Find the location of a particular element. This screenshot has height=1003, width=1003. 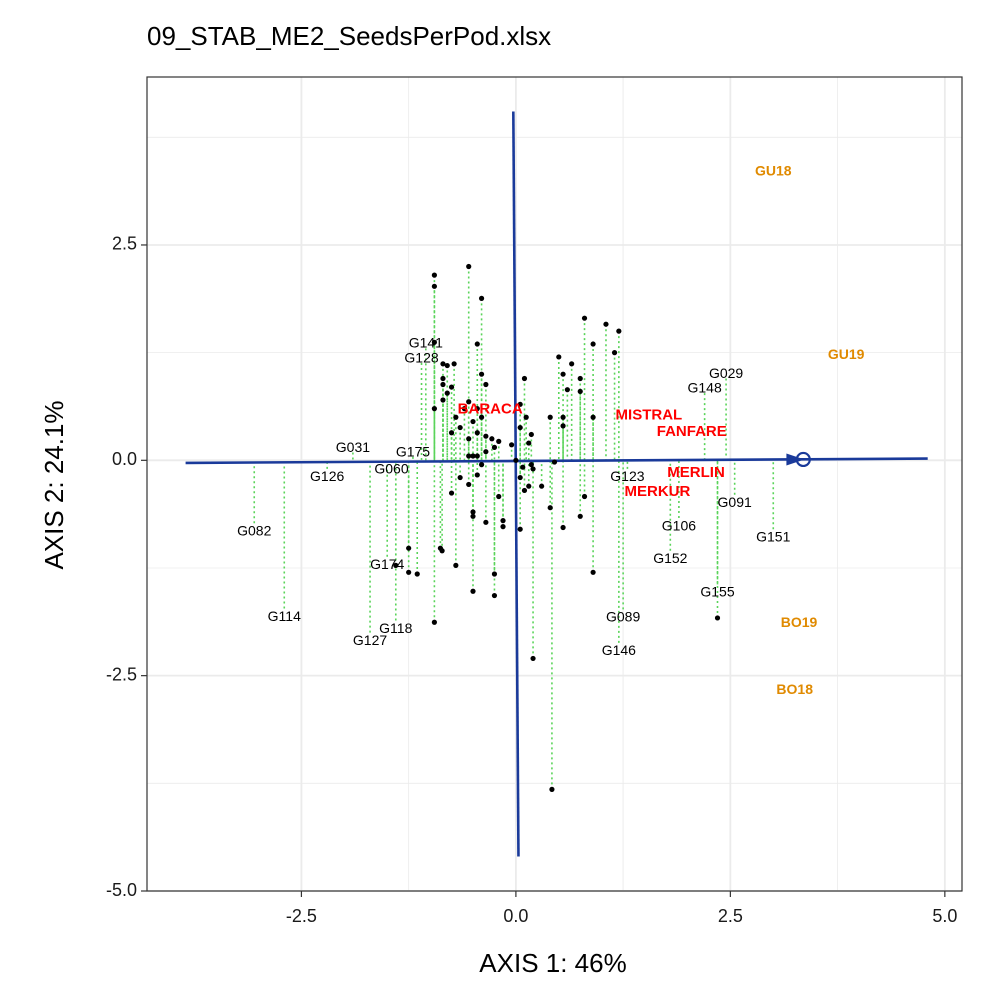

x-tick-label: 0.0 is located at coordinates (515, 916).